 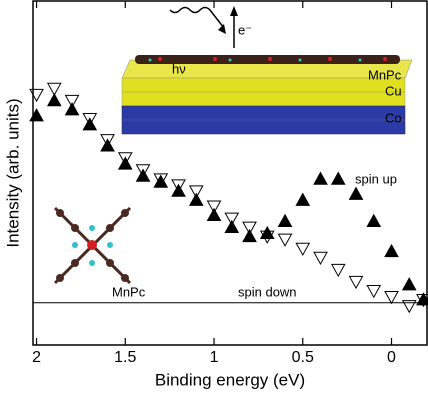 What do you see at coordinates (385, 74) in the screenshot?
I see `inset-label: MnPc` at bounding box center [385, 74].